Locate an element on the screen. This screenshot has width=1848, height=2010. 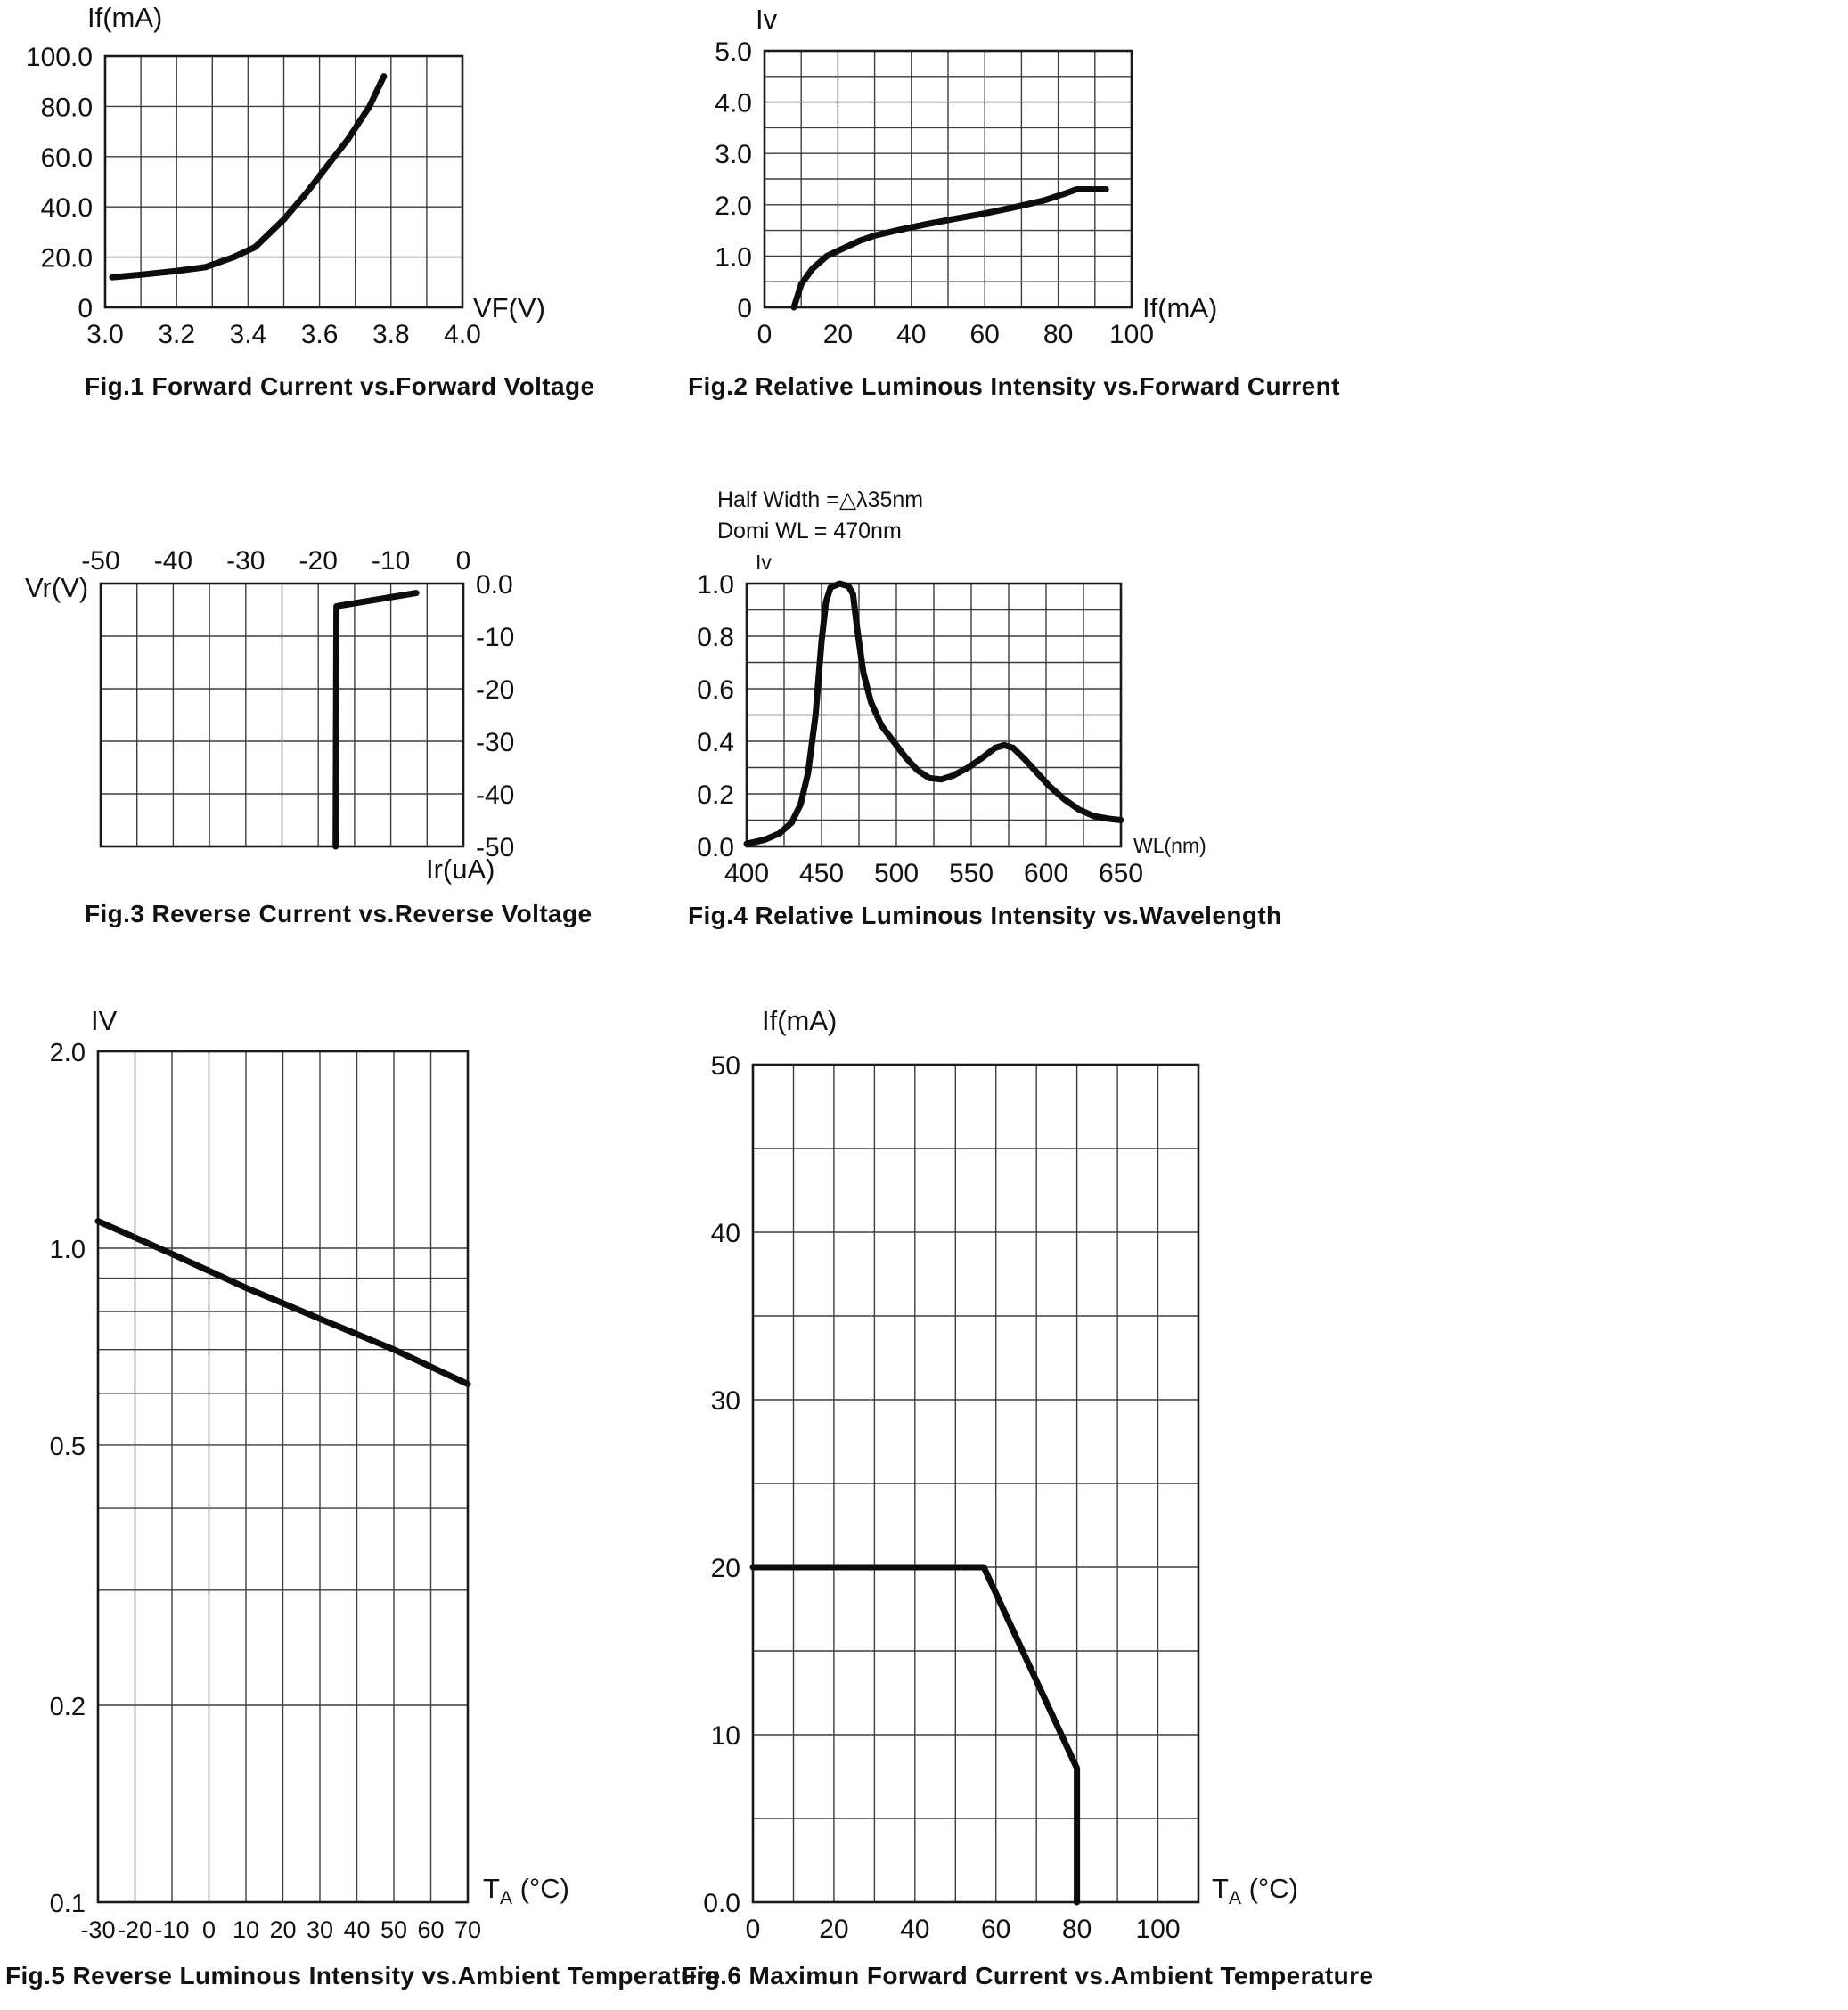
x-tick-label: 3.4 is located at coordinates (248, 334).